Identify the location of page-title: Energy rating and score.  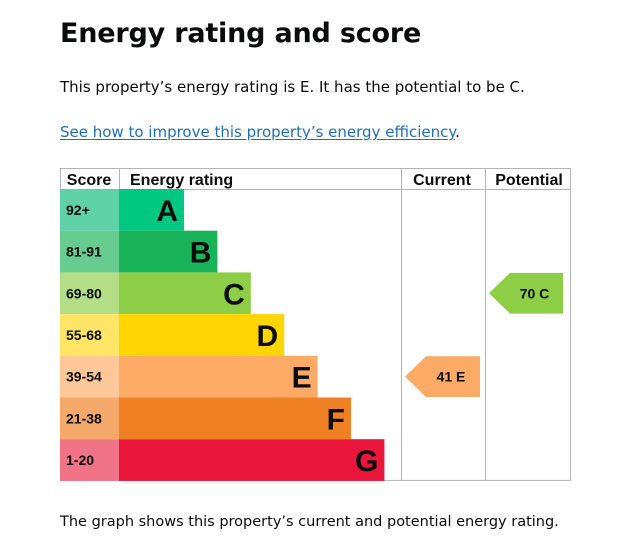
(241, 33).